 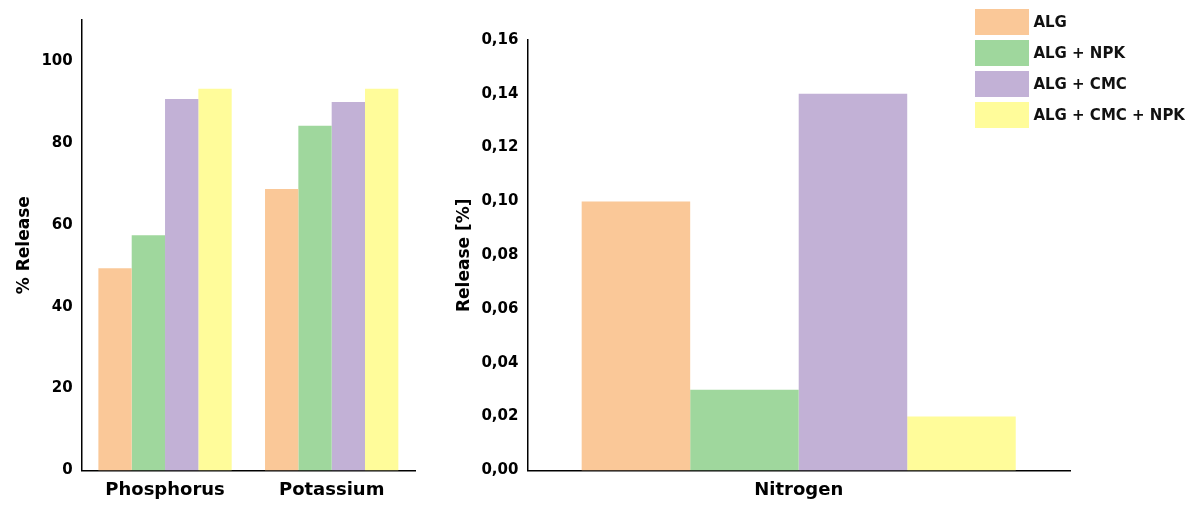 What do you see at coordinates (62, 223) in the screenshot?
I see `y-tick-label: 60` at bounding box center [62, 223].